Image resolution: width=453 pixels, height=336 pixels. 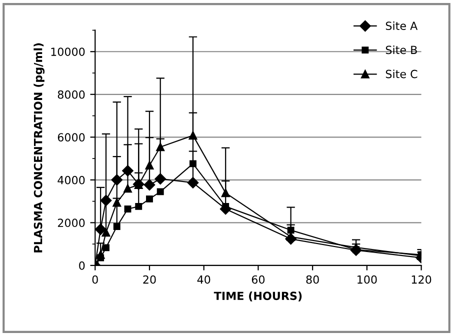 I want to click on legend-label: Site A, so click(x=402, y=25).